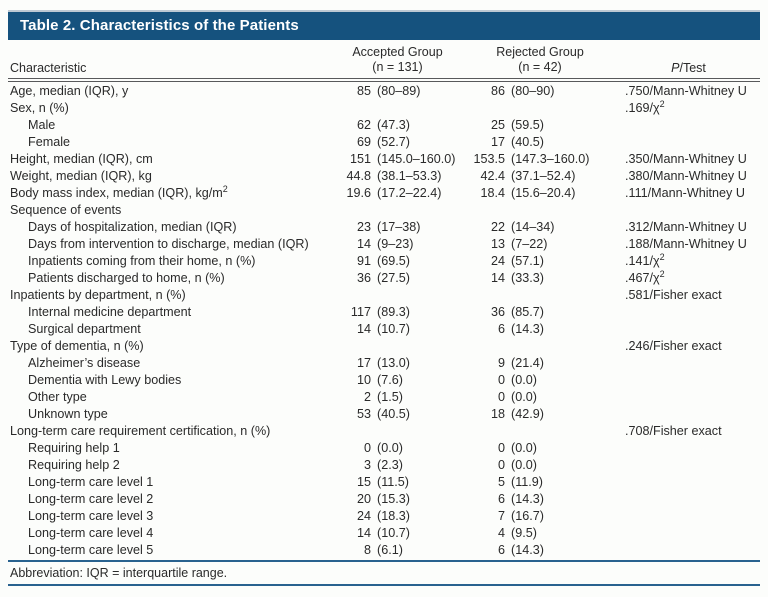  What do you see at coordinates (550, 159) in the screenshot?
I see `rejected-iqr: (147.3–160.0)` at bounding box center [550, 159].